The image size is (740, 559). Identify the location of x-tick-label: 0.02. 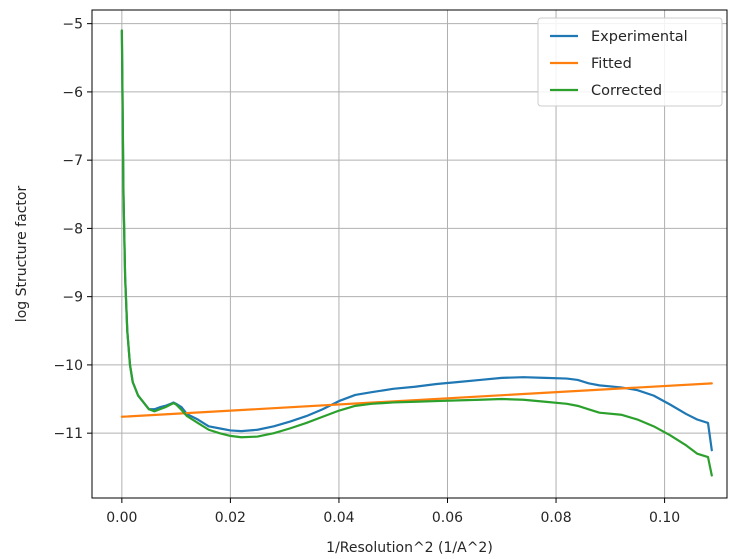
(230, 518).